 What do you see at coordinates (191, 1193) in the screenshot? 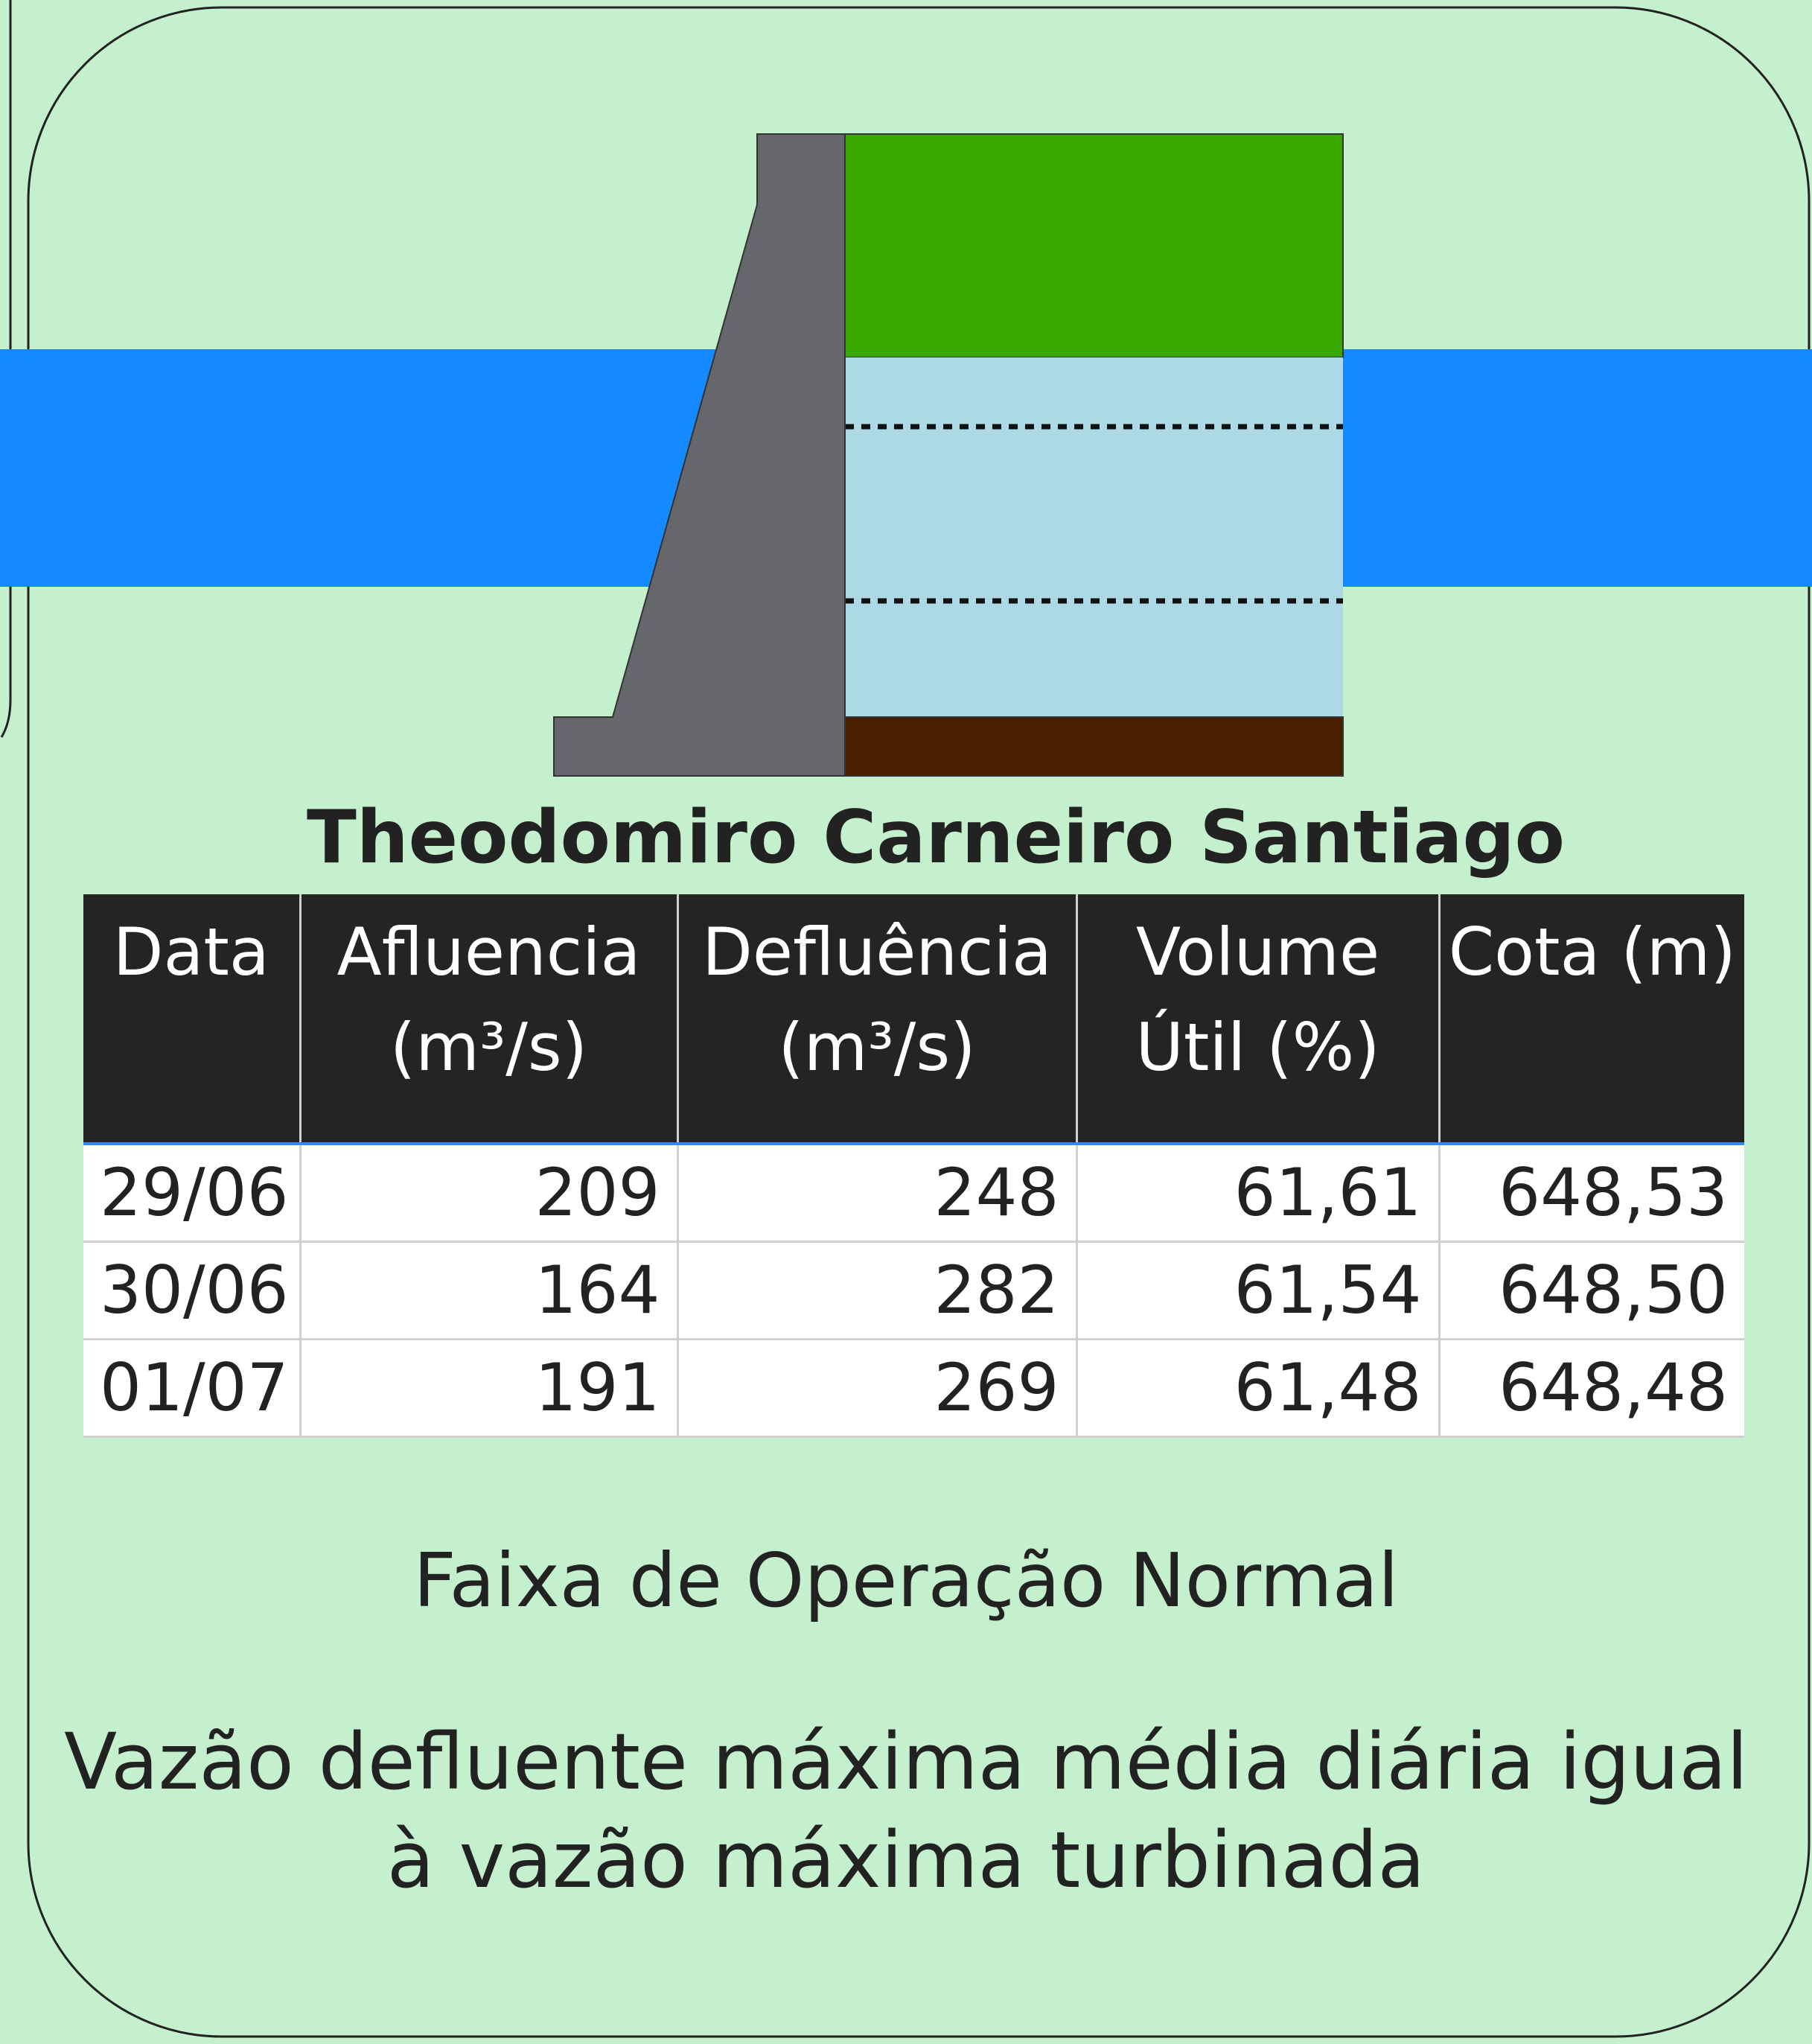
I see `table-cell: 29/06` at bounding box center [191, 1193].